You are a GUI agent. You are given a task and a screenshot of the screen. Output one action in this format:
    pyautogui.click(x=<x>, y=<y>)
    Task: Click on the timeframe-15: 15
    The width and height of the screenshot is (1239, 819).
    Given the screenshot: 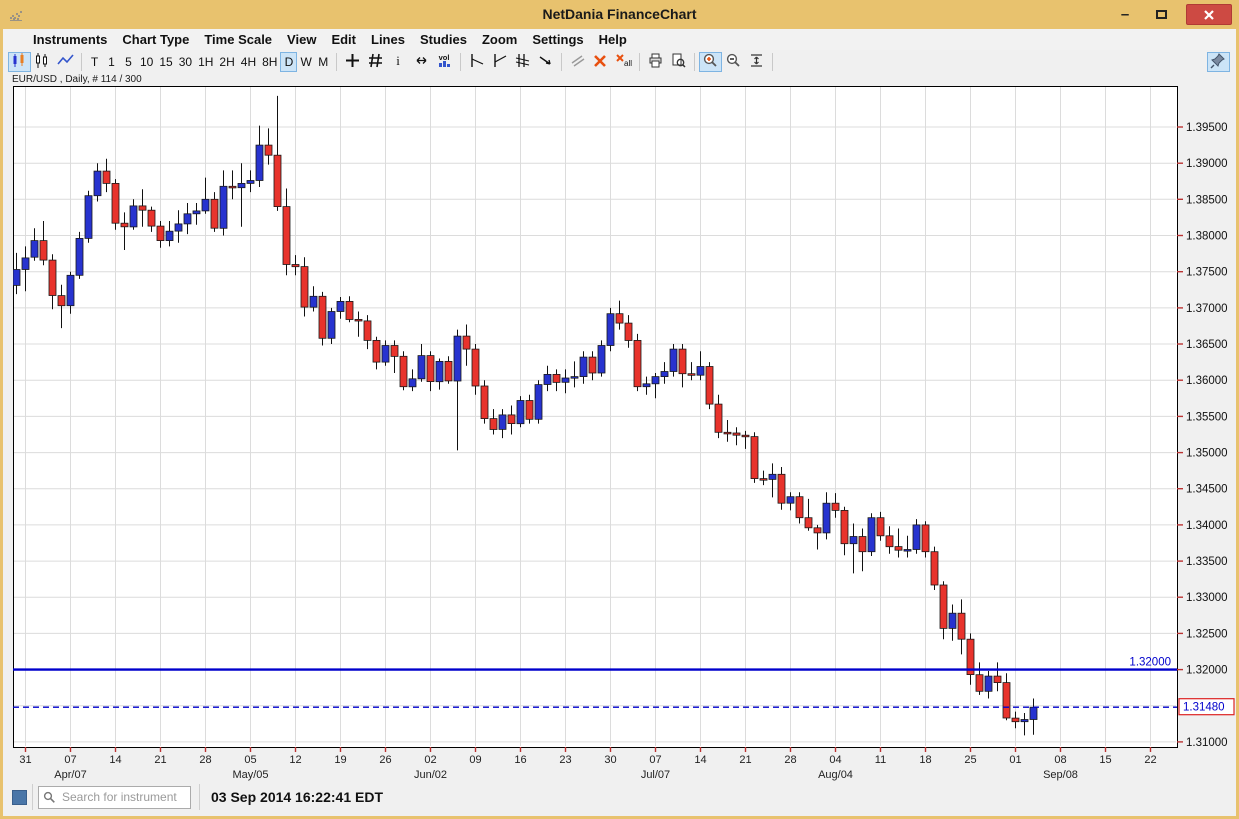 What is the action you would take?
    pyautogui.click(x=166, y=62)
    